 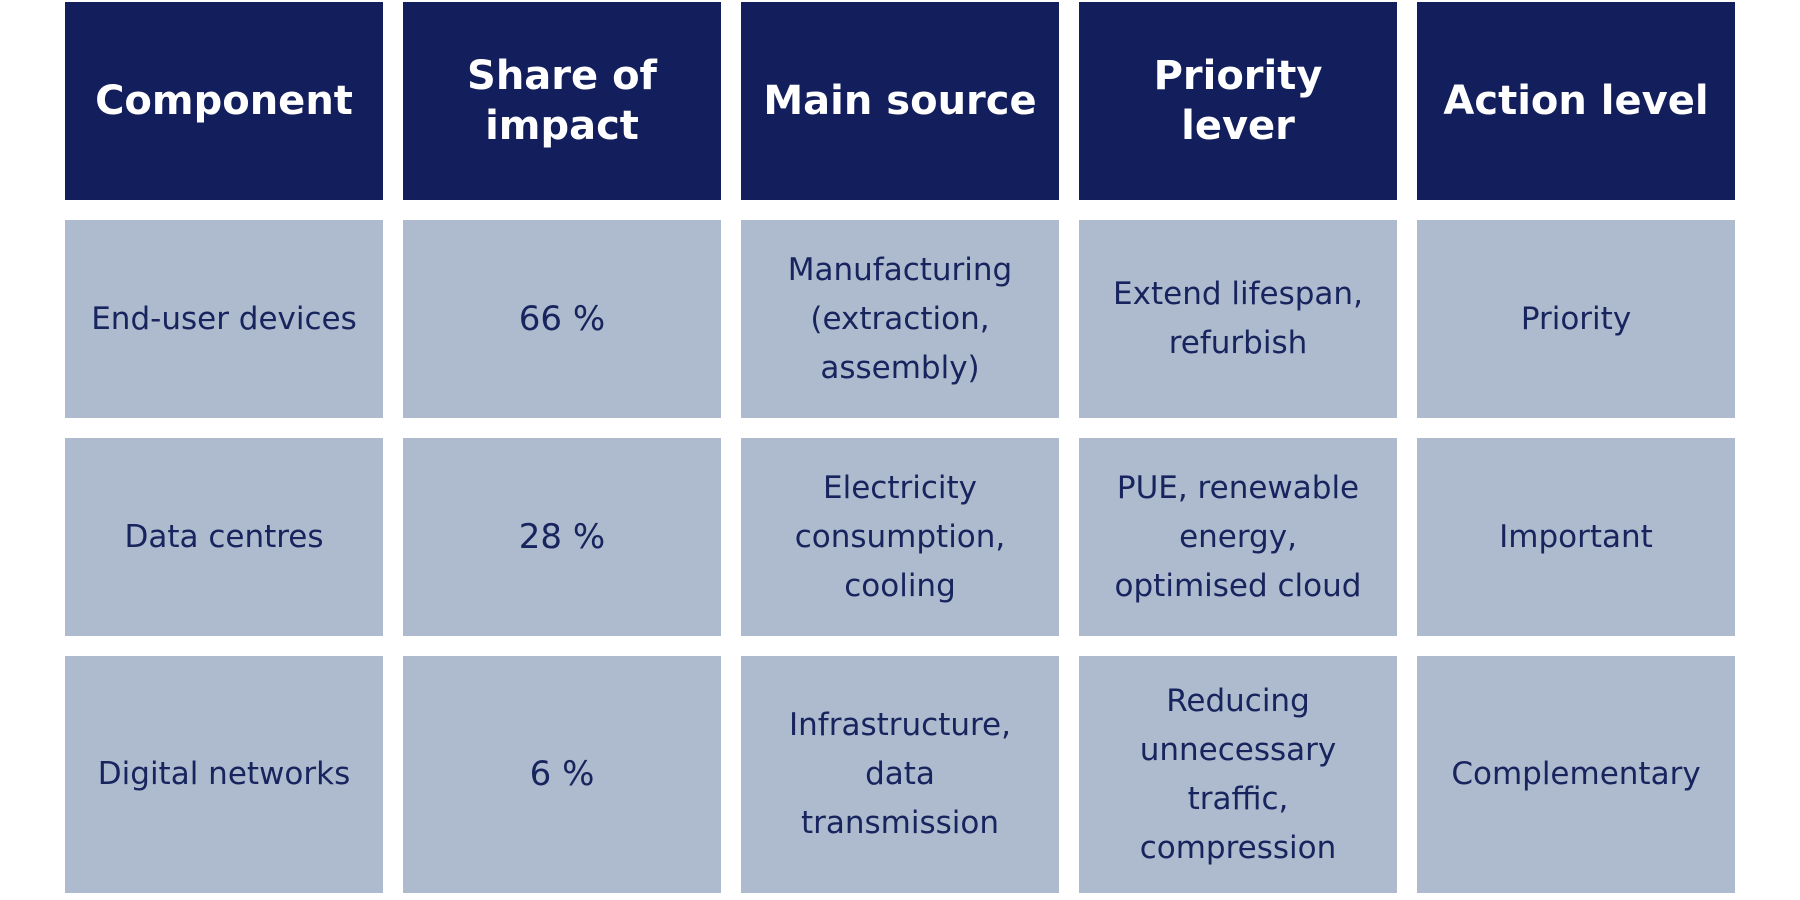 I want to click on cell-action-level: Priority, so click(x=1576, y=319).